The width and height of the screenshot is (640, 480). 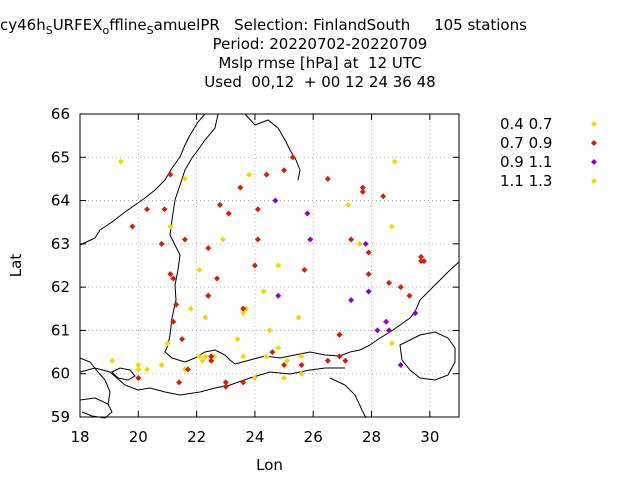 What do you see at coordinates (142, 179) in the screenshot?
I see `coastline-sweden` at bounding box center [142, 179].